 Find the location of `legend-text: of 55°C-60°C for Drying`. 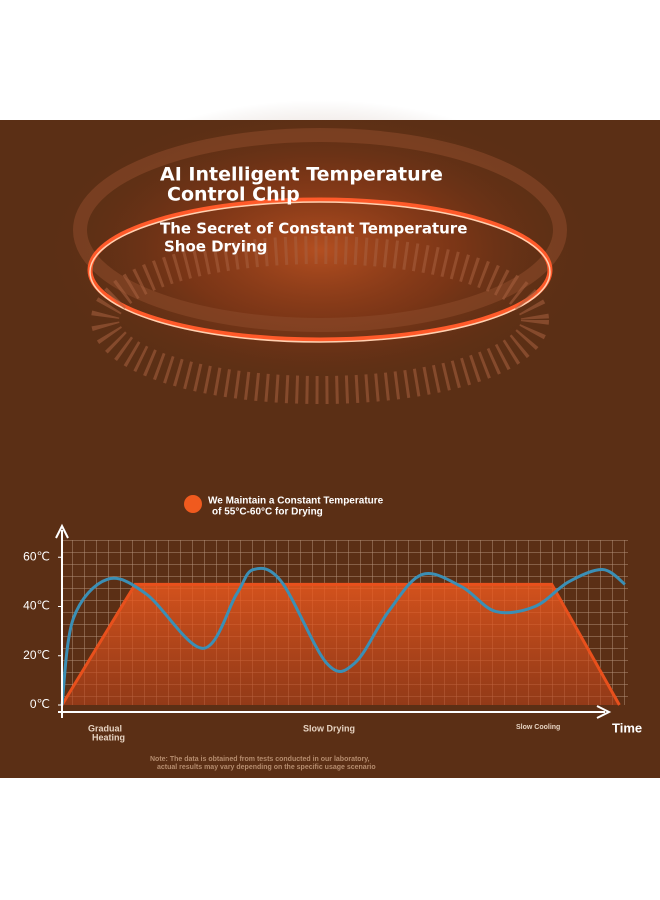

legend-text: of 55°C-60°C for Drying is located at coordinates (267, 512).